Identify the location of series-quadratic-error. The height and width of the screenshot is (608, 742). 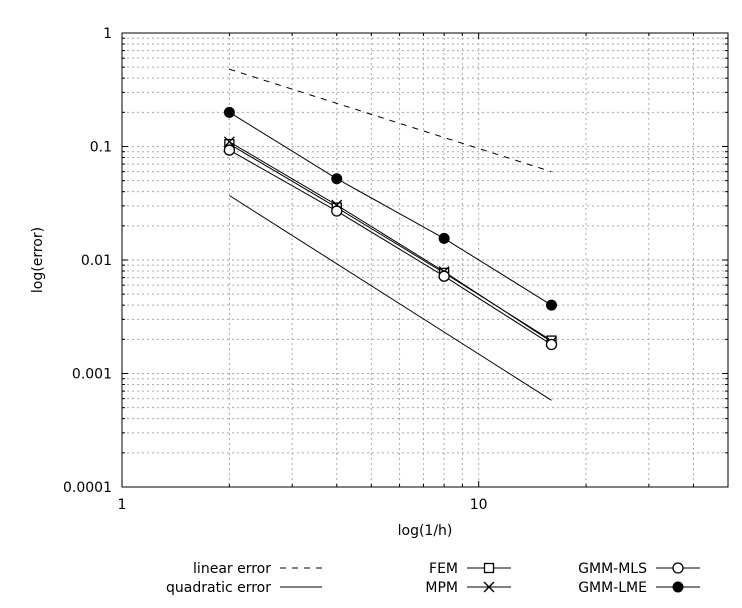
(390, 298).